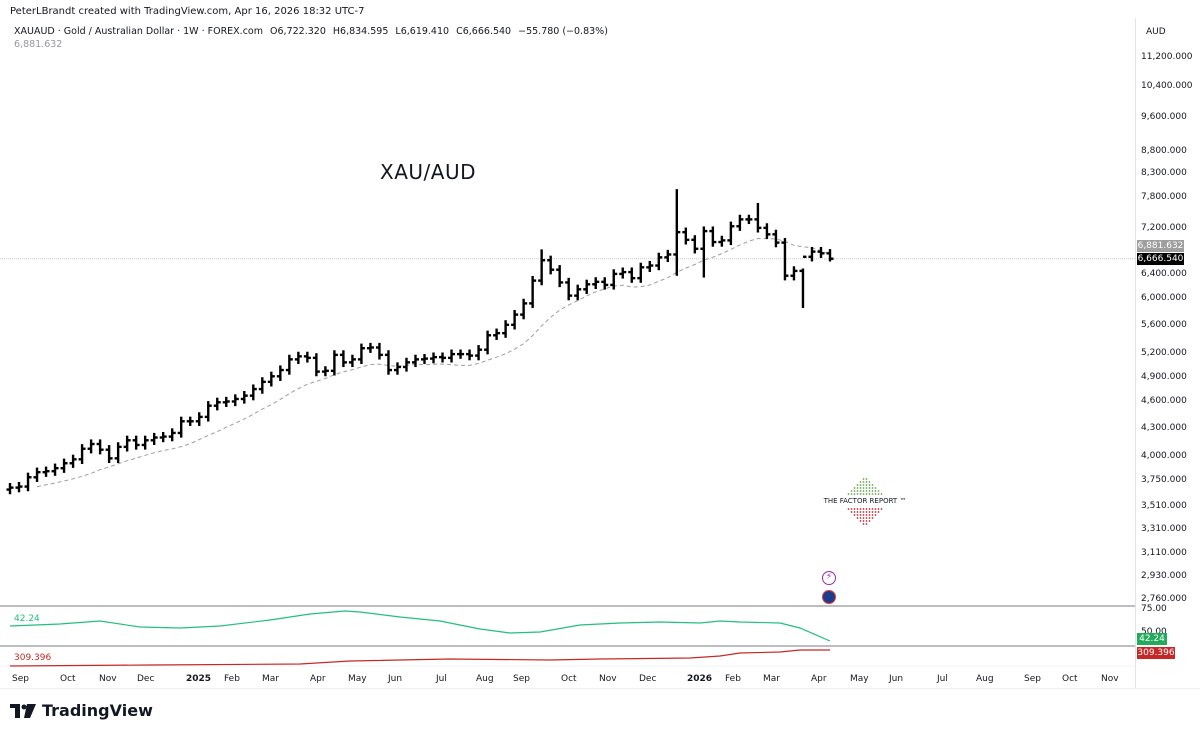  Describe the element at coordinates (1164, 377) in the screenshot. I see `price-tick: 4,900.000` at that location.